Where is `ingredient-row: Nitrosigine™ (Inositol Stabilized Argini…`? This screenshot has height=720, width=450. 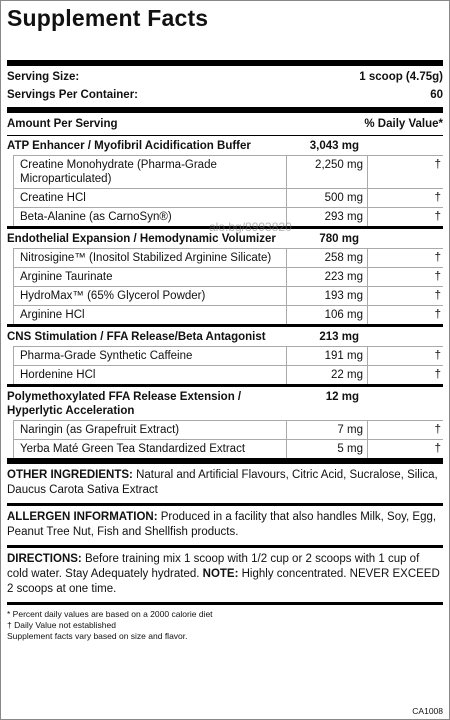
ingredient-row: Nitrosigine™ (Inositol Stabilized Argini… is located at coordinates (228, 257).